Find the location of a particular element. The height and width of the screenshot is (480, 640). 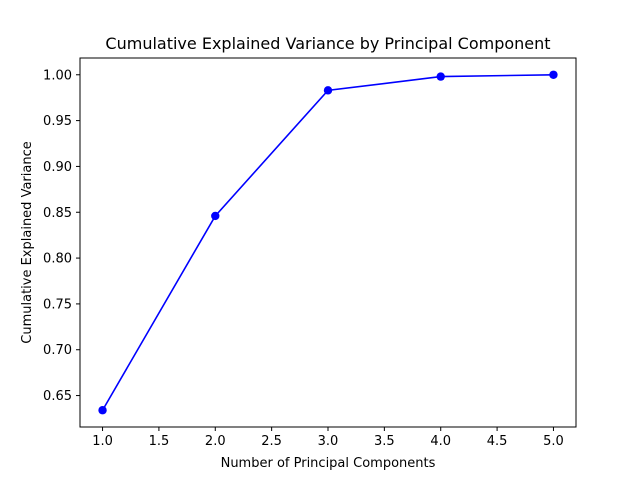

y-tick-label: 0.70 is located at coordinates (57, 350).